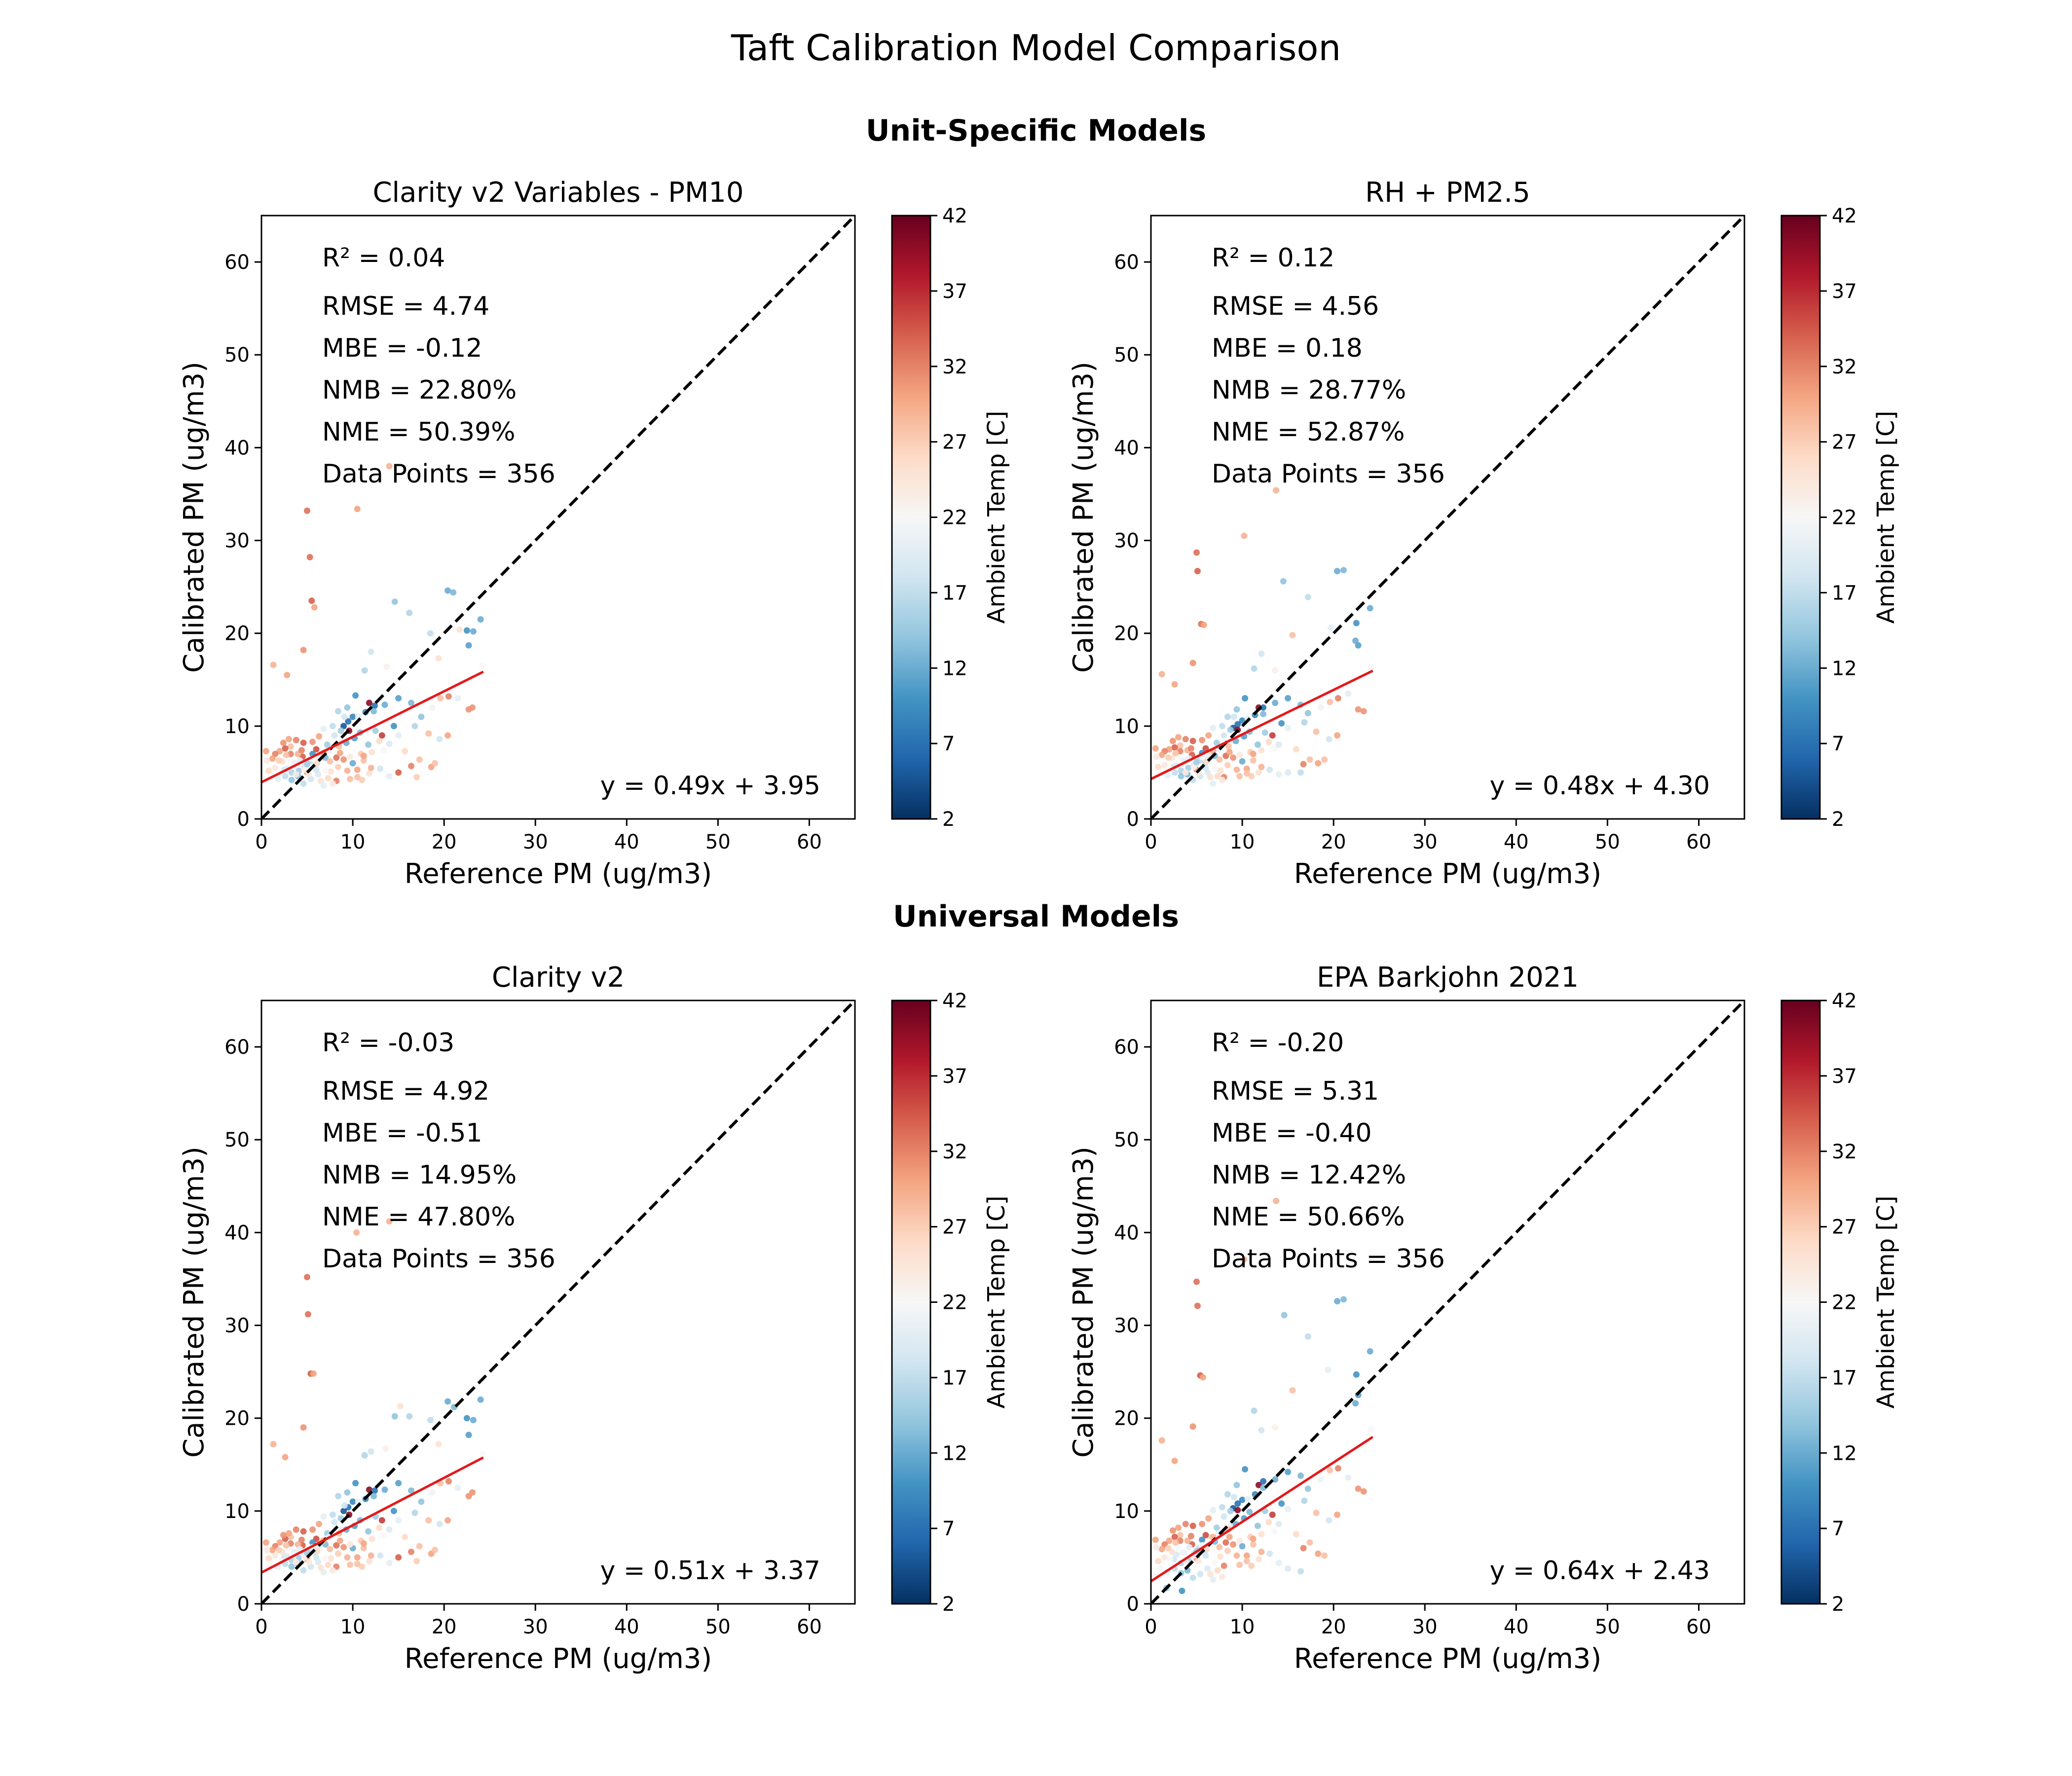 The width and height of the screenshot is (2072, 1776). What do you see at coordinates (1600, 1571) in the screenshot?
I see `regression-equation: y = 0.64x + 2.43` at bounding box center [1600, 1571].